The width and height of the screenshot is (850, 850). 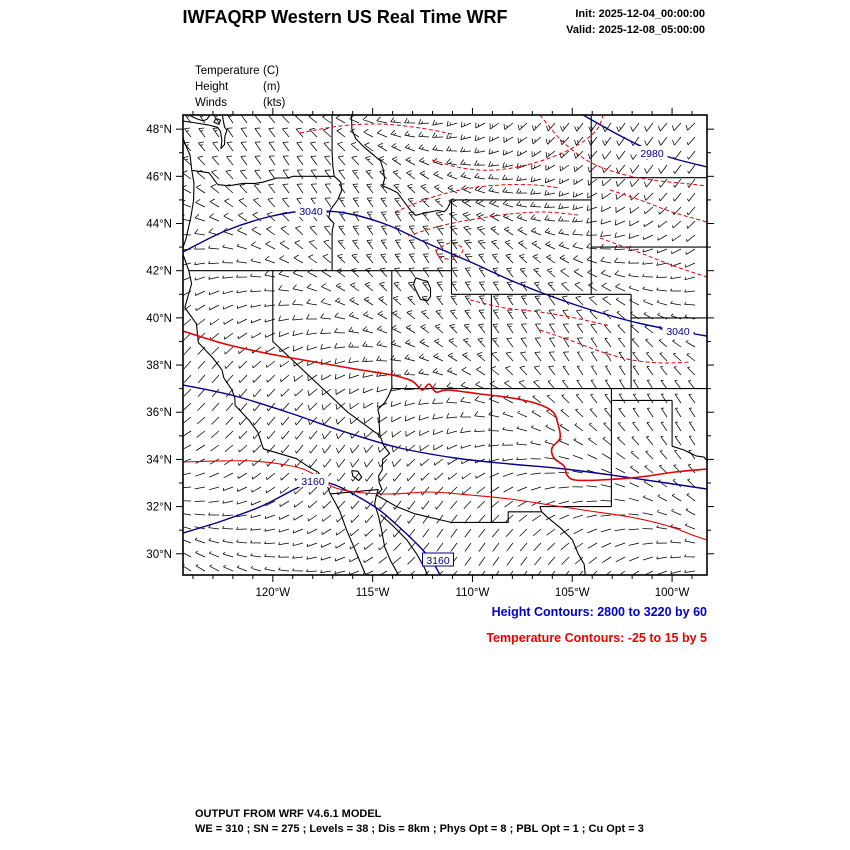 What do you see at coordinates (458, 532) in the screenshot?
I see `border-mexico_border` at bounding box center [458, 532].